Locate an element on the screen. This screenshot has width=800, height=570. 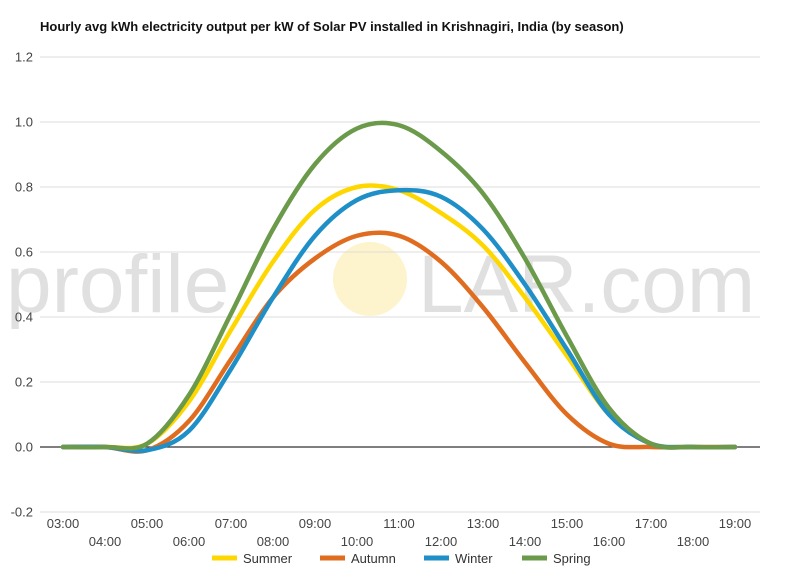
x-tick-label: 07:00 is located at coordinates (231, 523).